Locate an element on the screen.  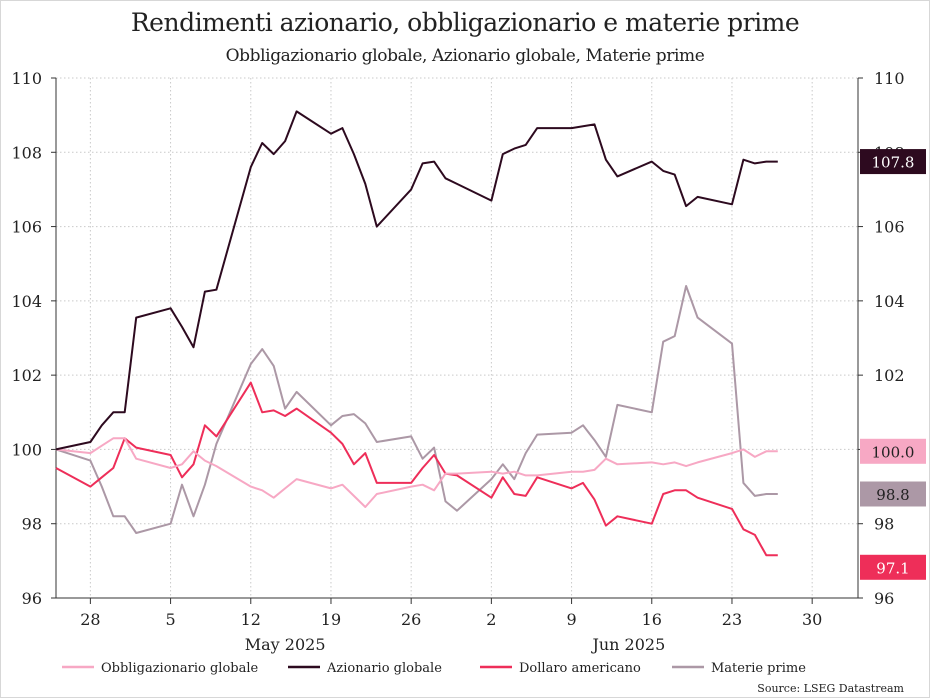
y-tick-label-left: 102 is located at coordinates (26, 375).